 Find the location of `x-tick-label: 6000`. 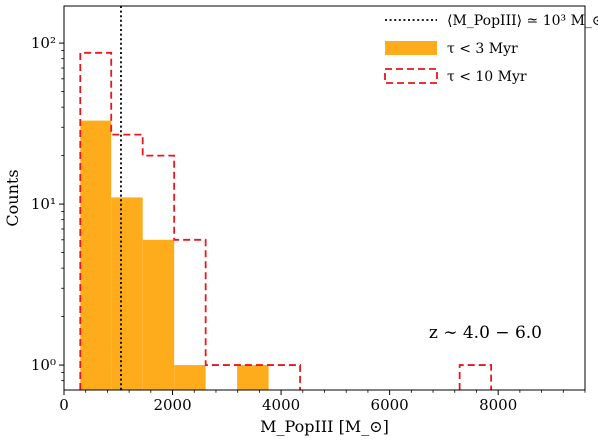

x-tick-label: 6000 is located at coordinates (390, 405).